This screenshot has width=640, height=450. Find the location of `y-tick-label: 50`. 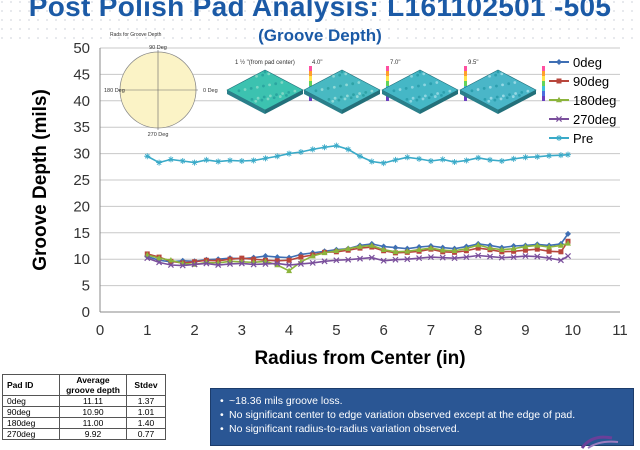

y-tick-label: 50 is located at coordinates (81, 48).